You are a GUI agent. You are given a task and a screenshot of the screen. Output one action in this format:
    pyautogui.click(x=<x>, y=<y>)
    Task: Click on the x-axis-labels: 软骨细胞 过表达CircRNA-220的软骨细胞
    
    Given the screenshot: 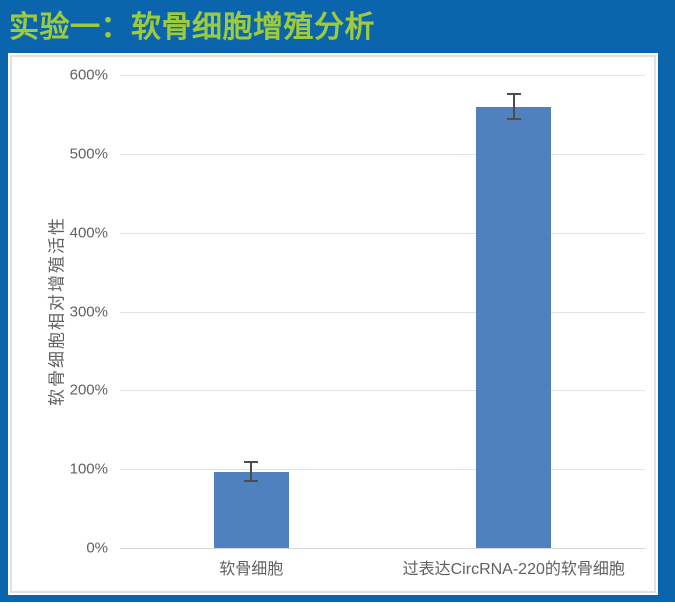 What is the action you would take?
    pyautogui.click(x=382, y=570)
    